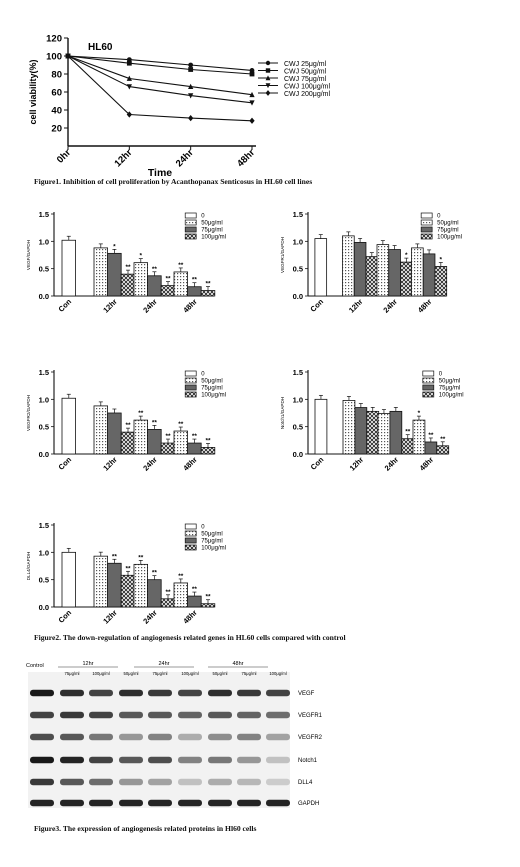  I want to click on protein-label: DLL4, so click(305, 783).